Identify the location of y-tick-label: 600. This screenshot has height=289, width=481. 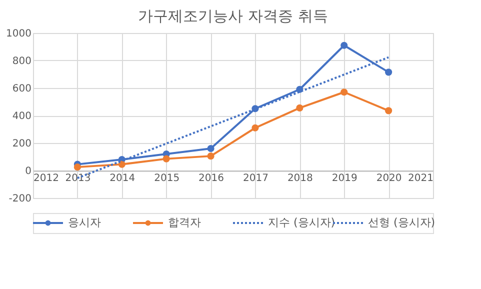
(22, 89).